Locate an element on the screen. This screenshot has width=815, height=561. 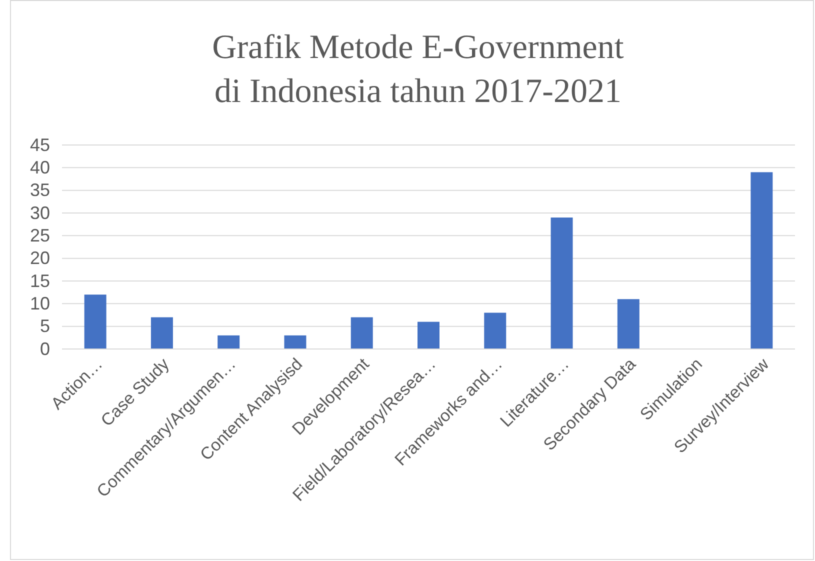
y-tick-label: 45 is located at coordinates (40, 144).